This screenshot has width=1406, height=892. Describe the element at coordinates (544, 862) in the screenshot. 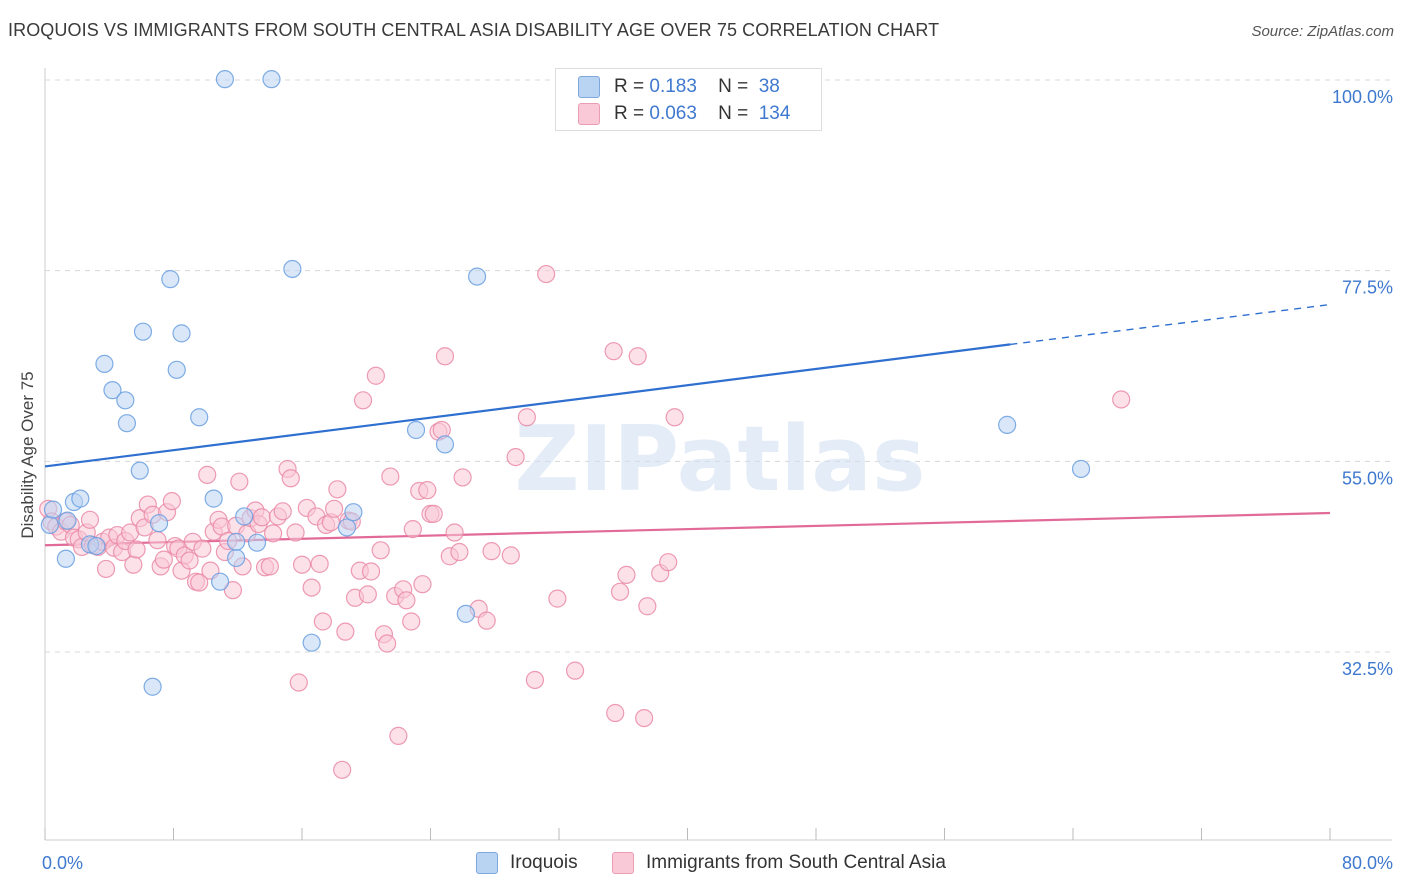

I see `legend-label: Iroquois` at that location.